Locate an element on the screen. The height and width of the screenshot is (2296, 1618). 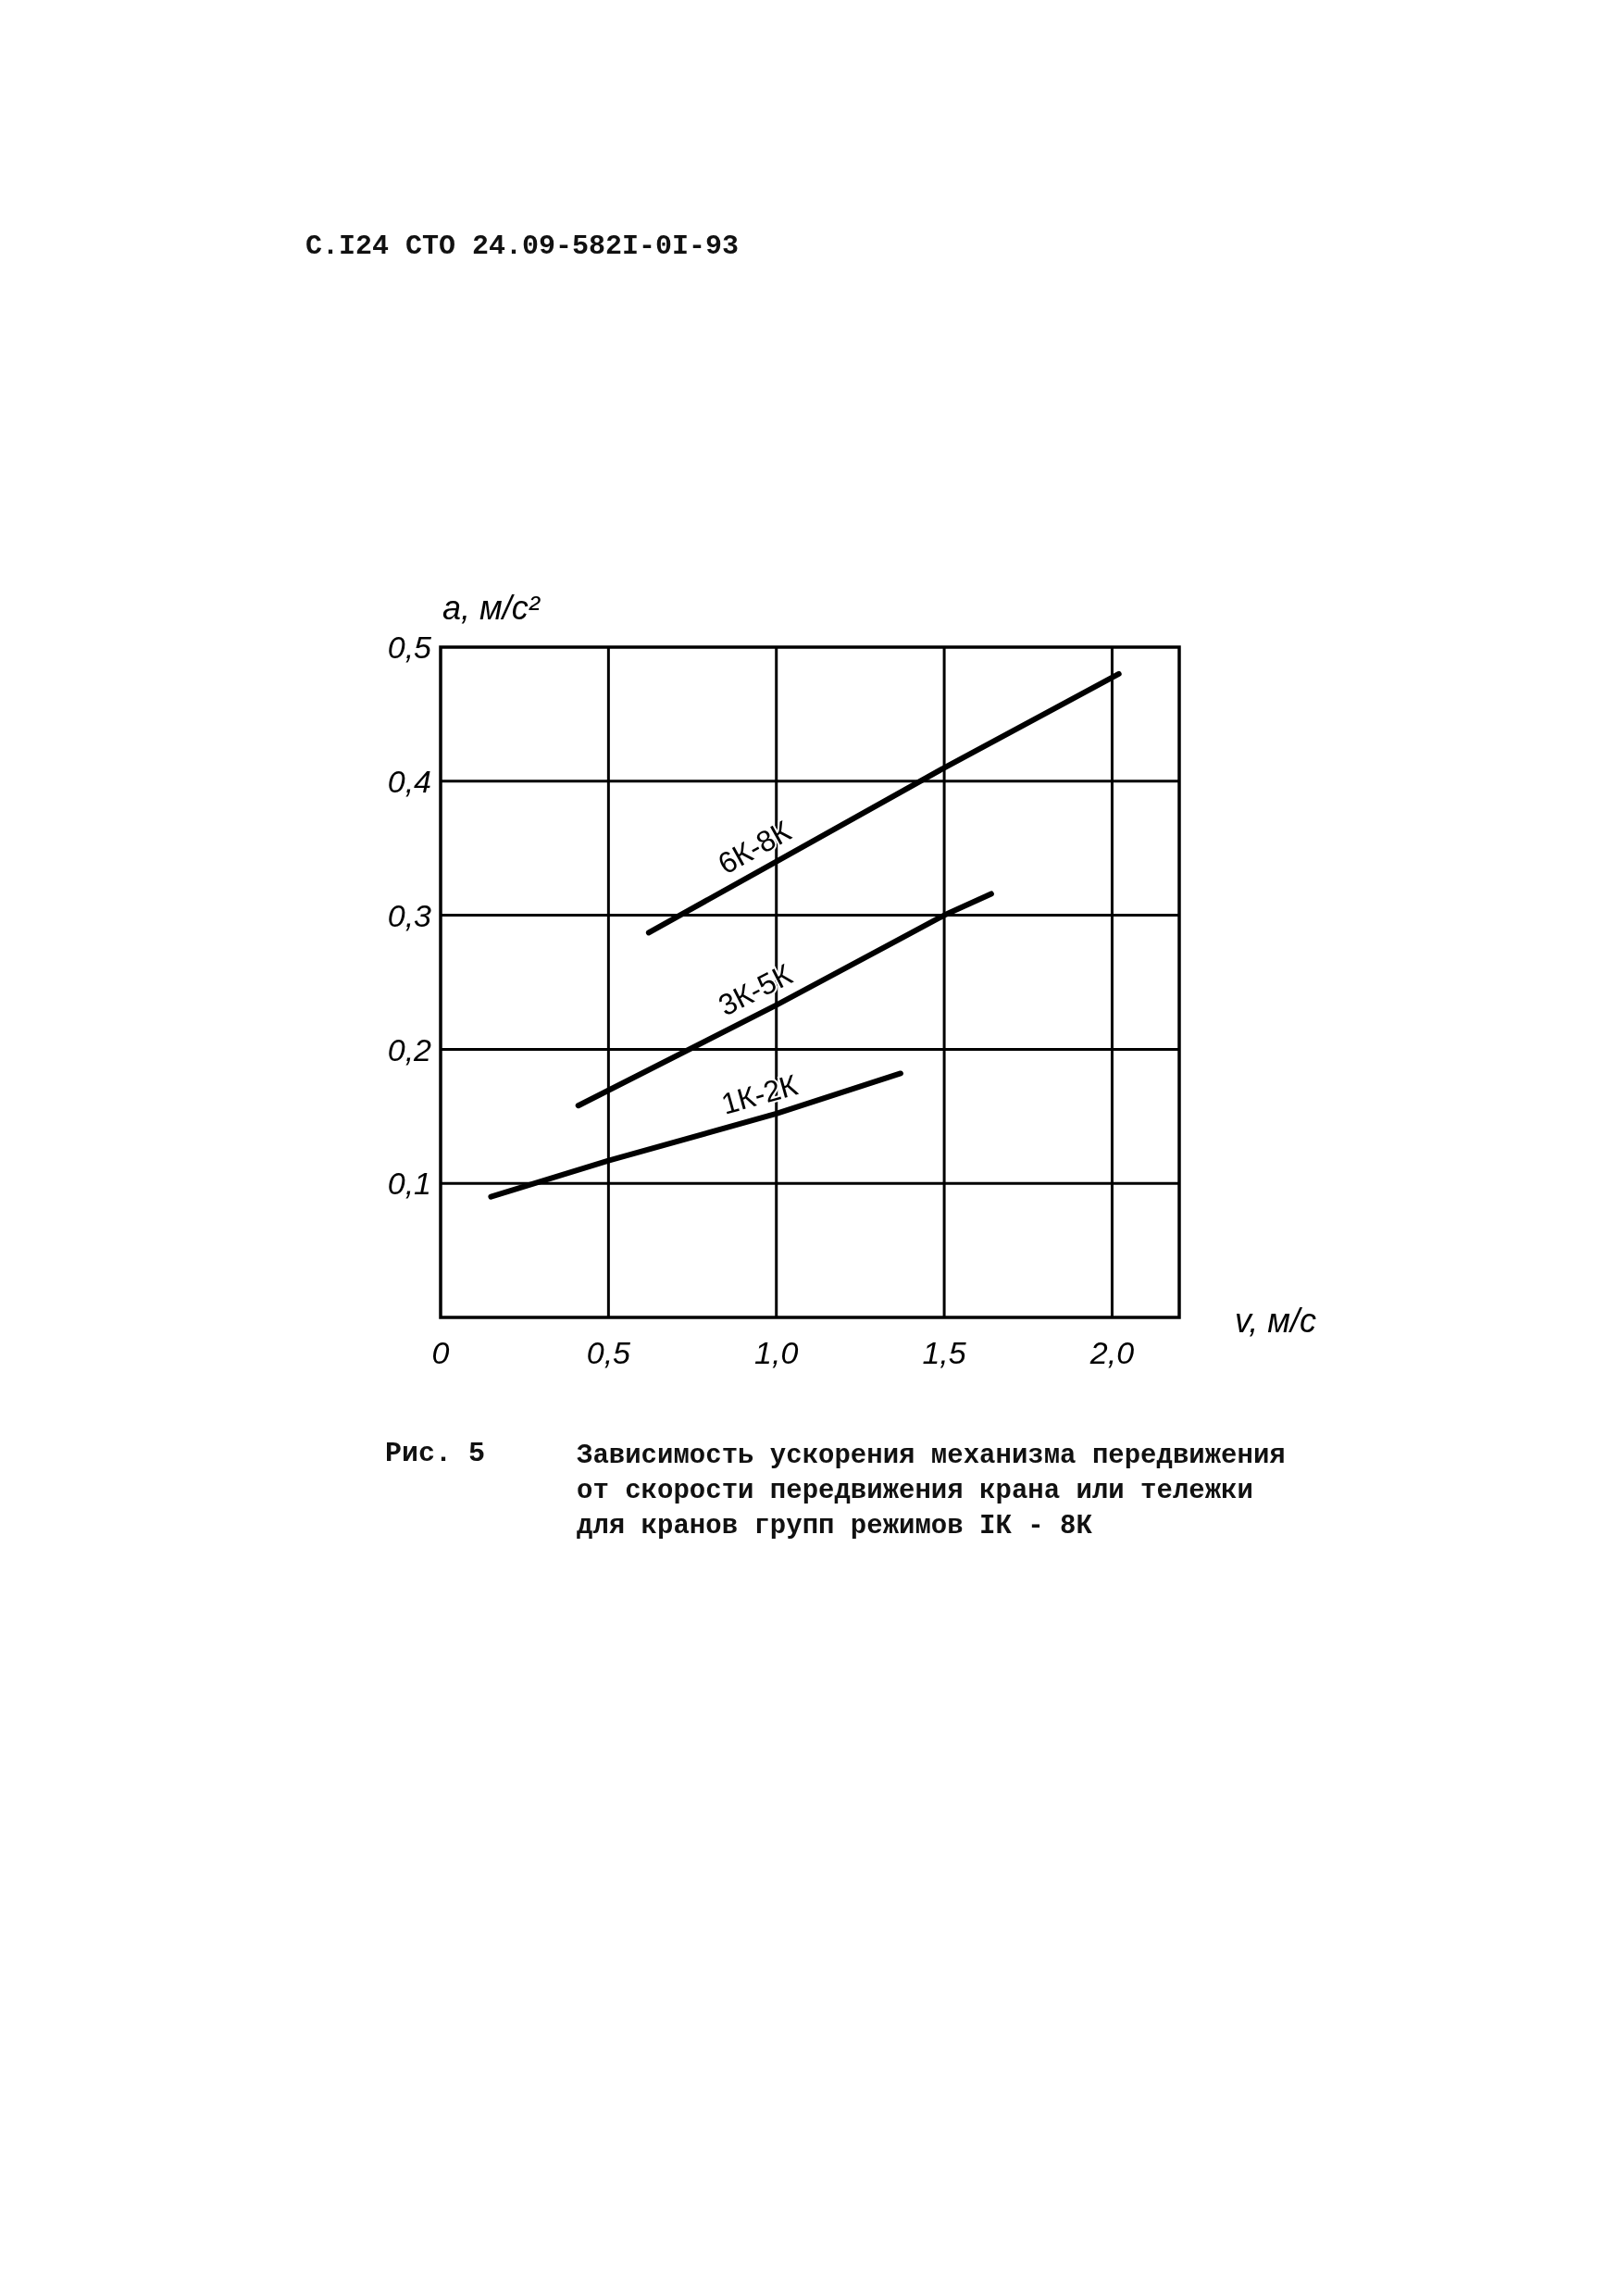
x-tick-label: 2,0 is located at coordinates (1112, 1352).